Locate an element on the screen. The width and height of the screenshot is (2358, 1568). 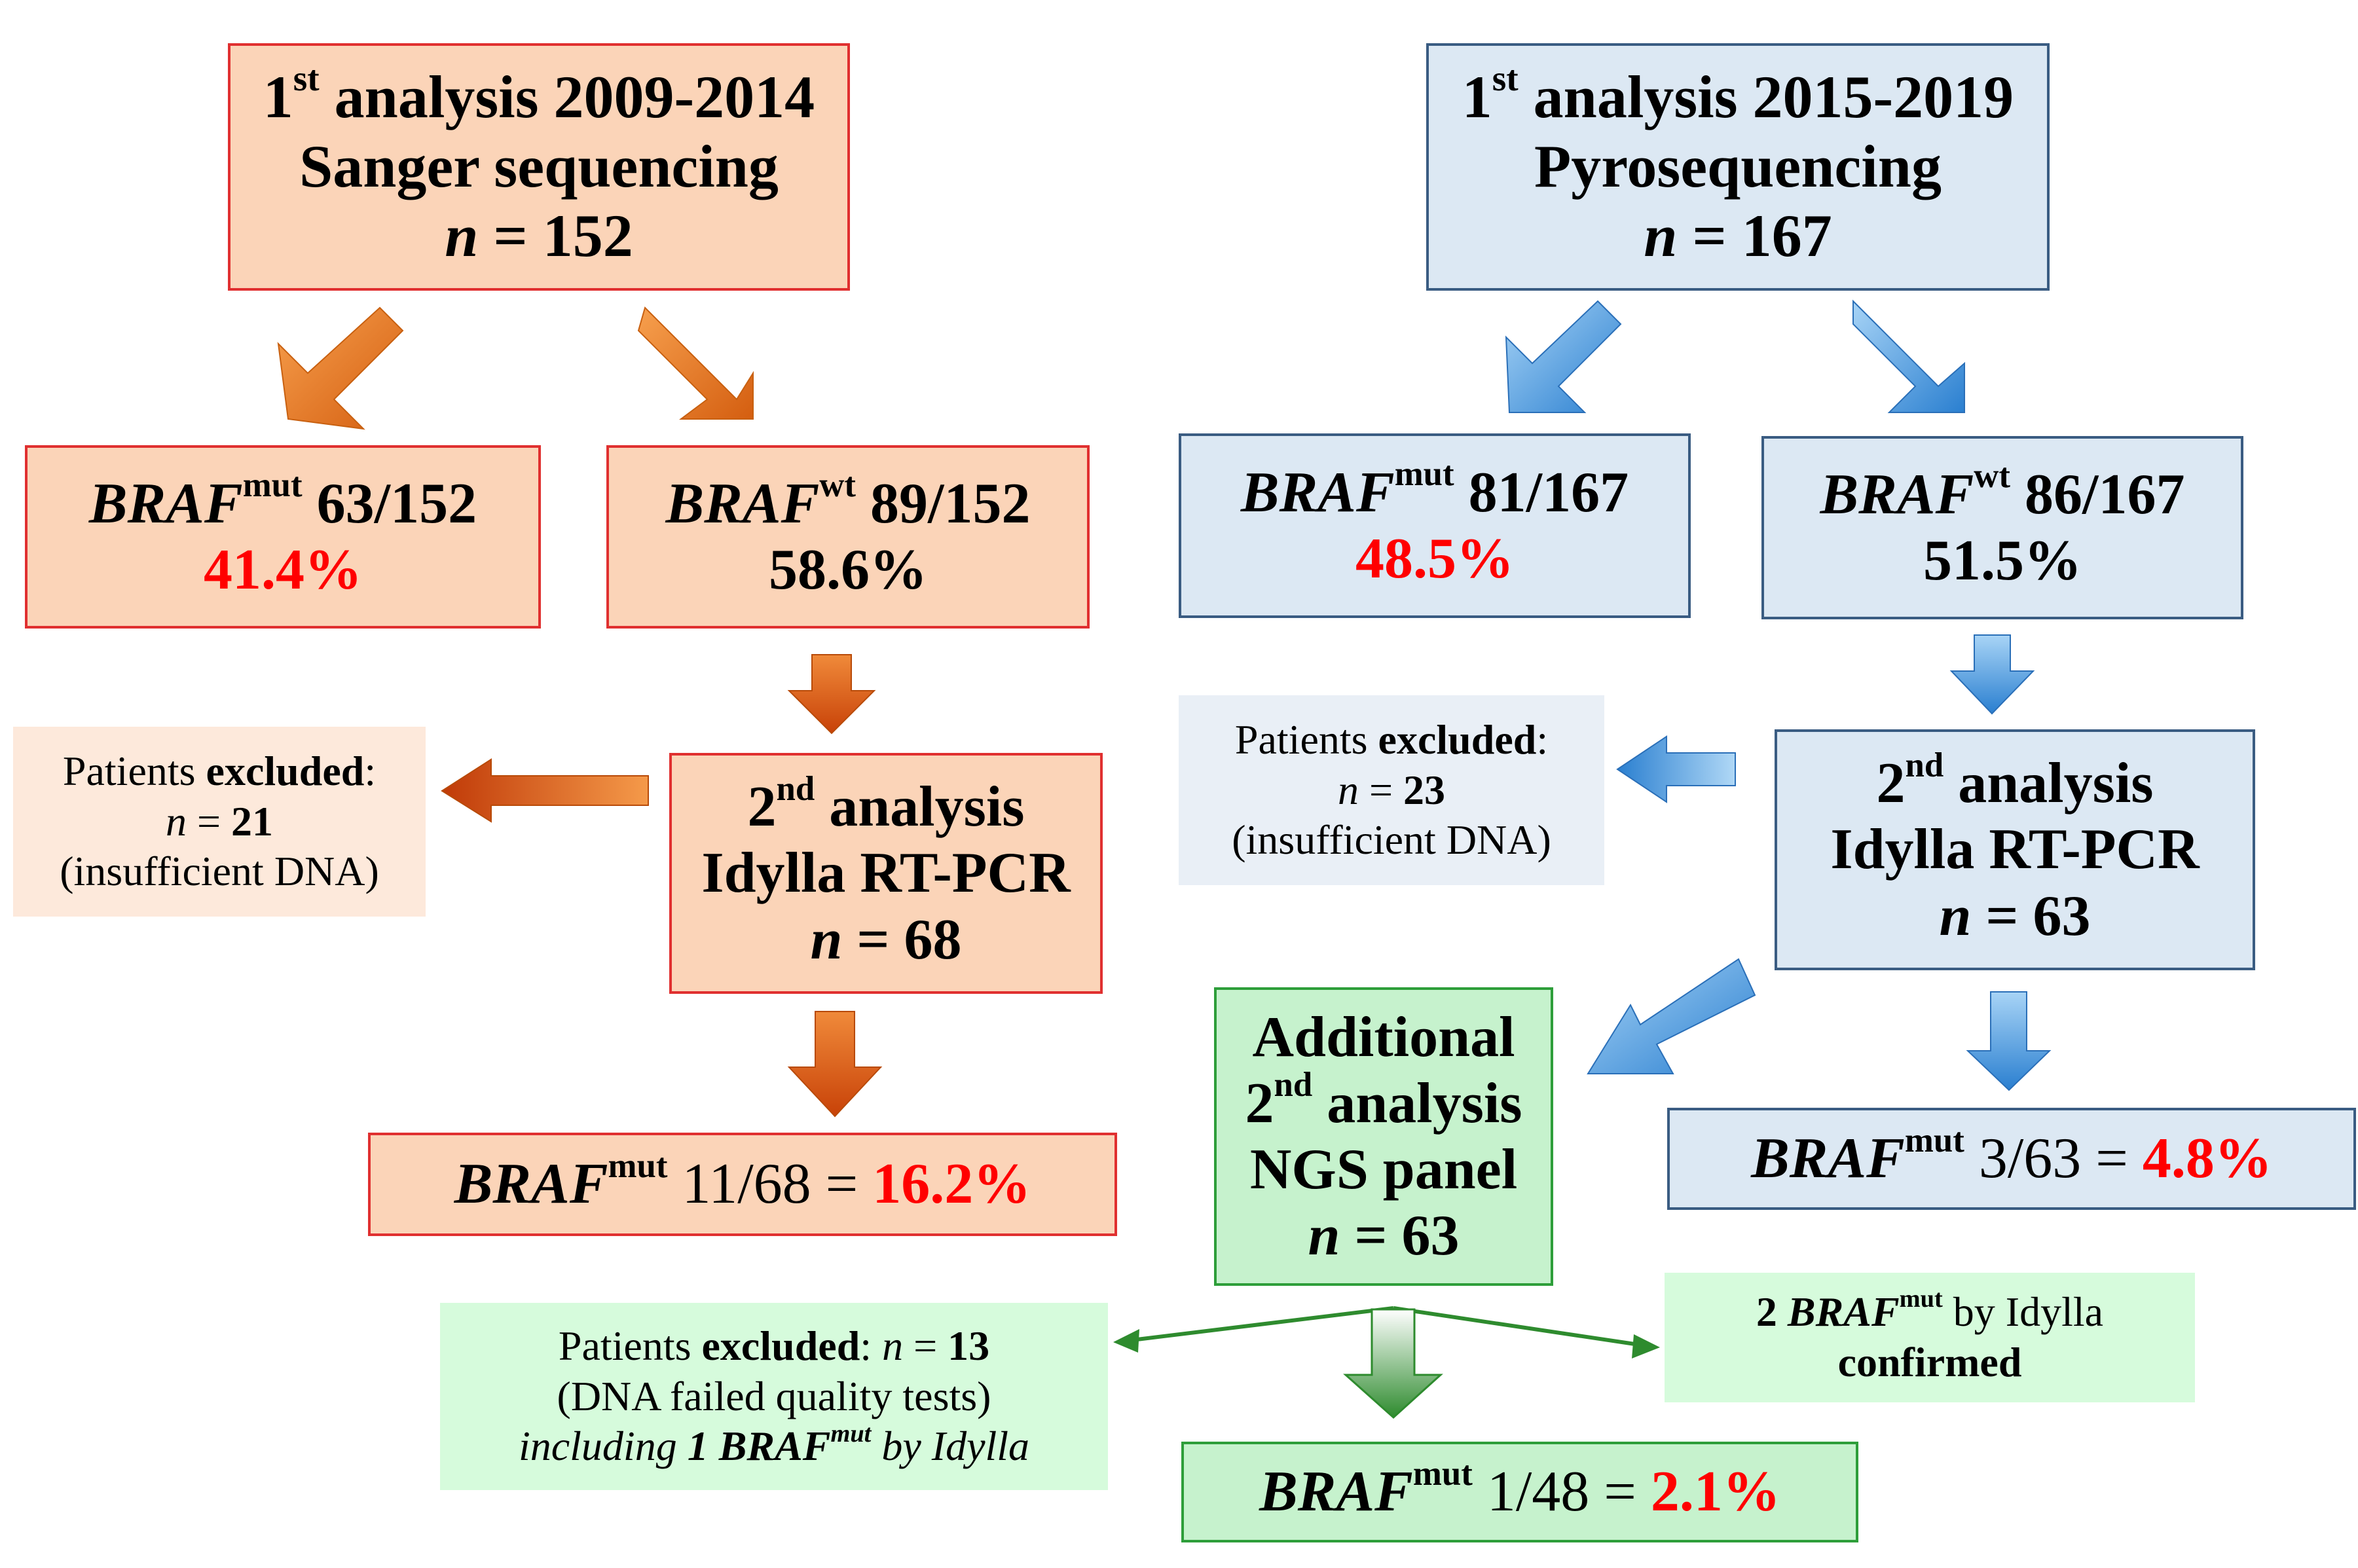
right-second-n-value: = 63 is located at coordinates (2038, 916).